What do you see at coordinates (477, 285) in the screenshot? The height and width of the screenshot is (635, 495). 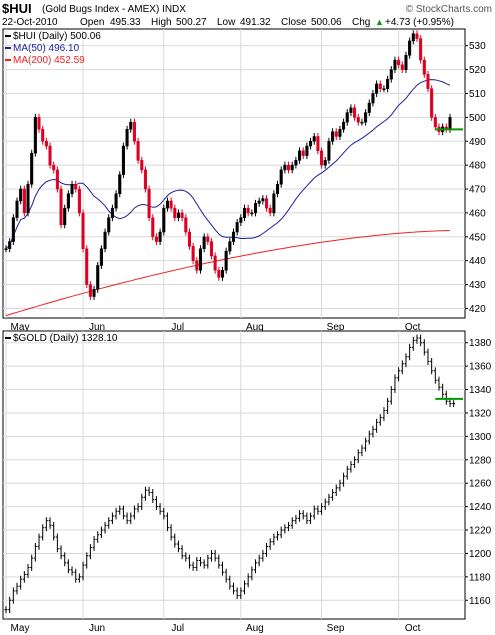 I see `y-tick-label: 430` at bounding box center [477, 285].